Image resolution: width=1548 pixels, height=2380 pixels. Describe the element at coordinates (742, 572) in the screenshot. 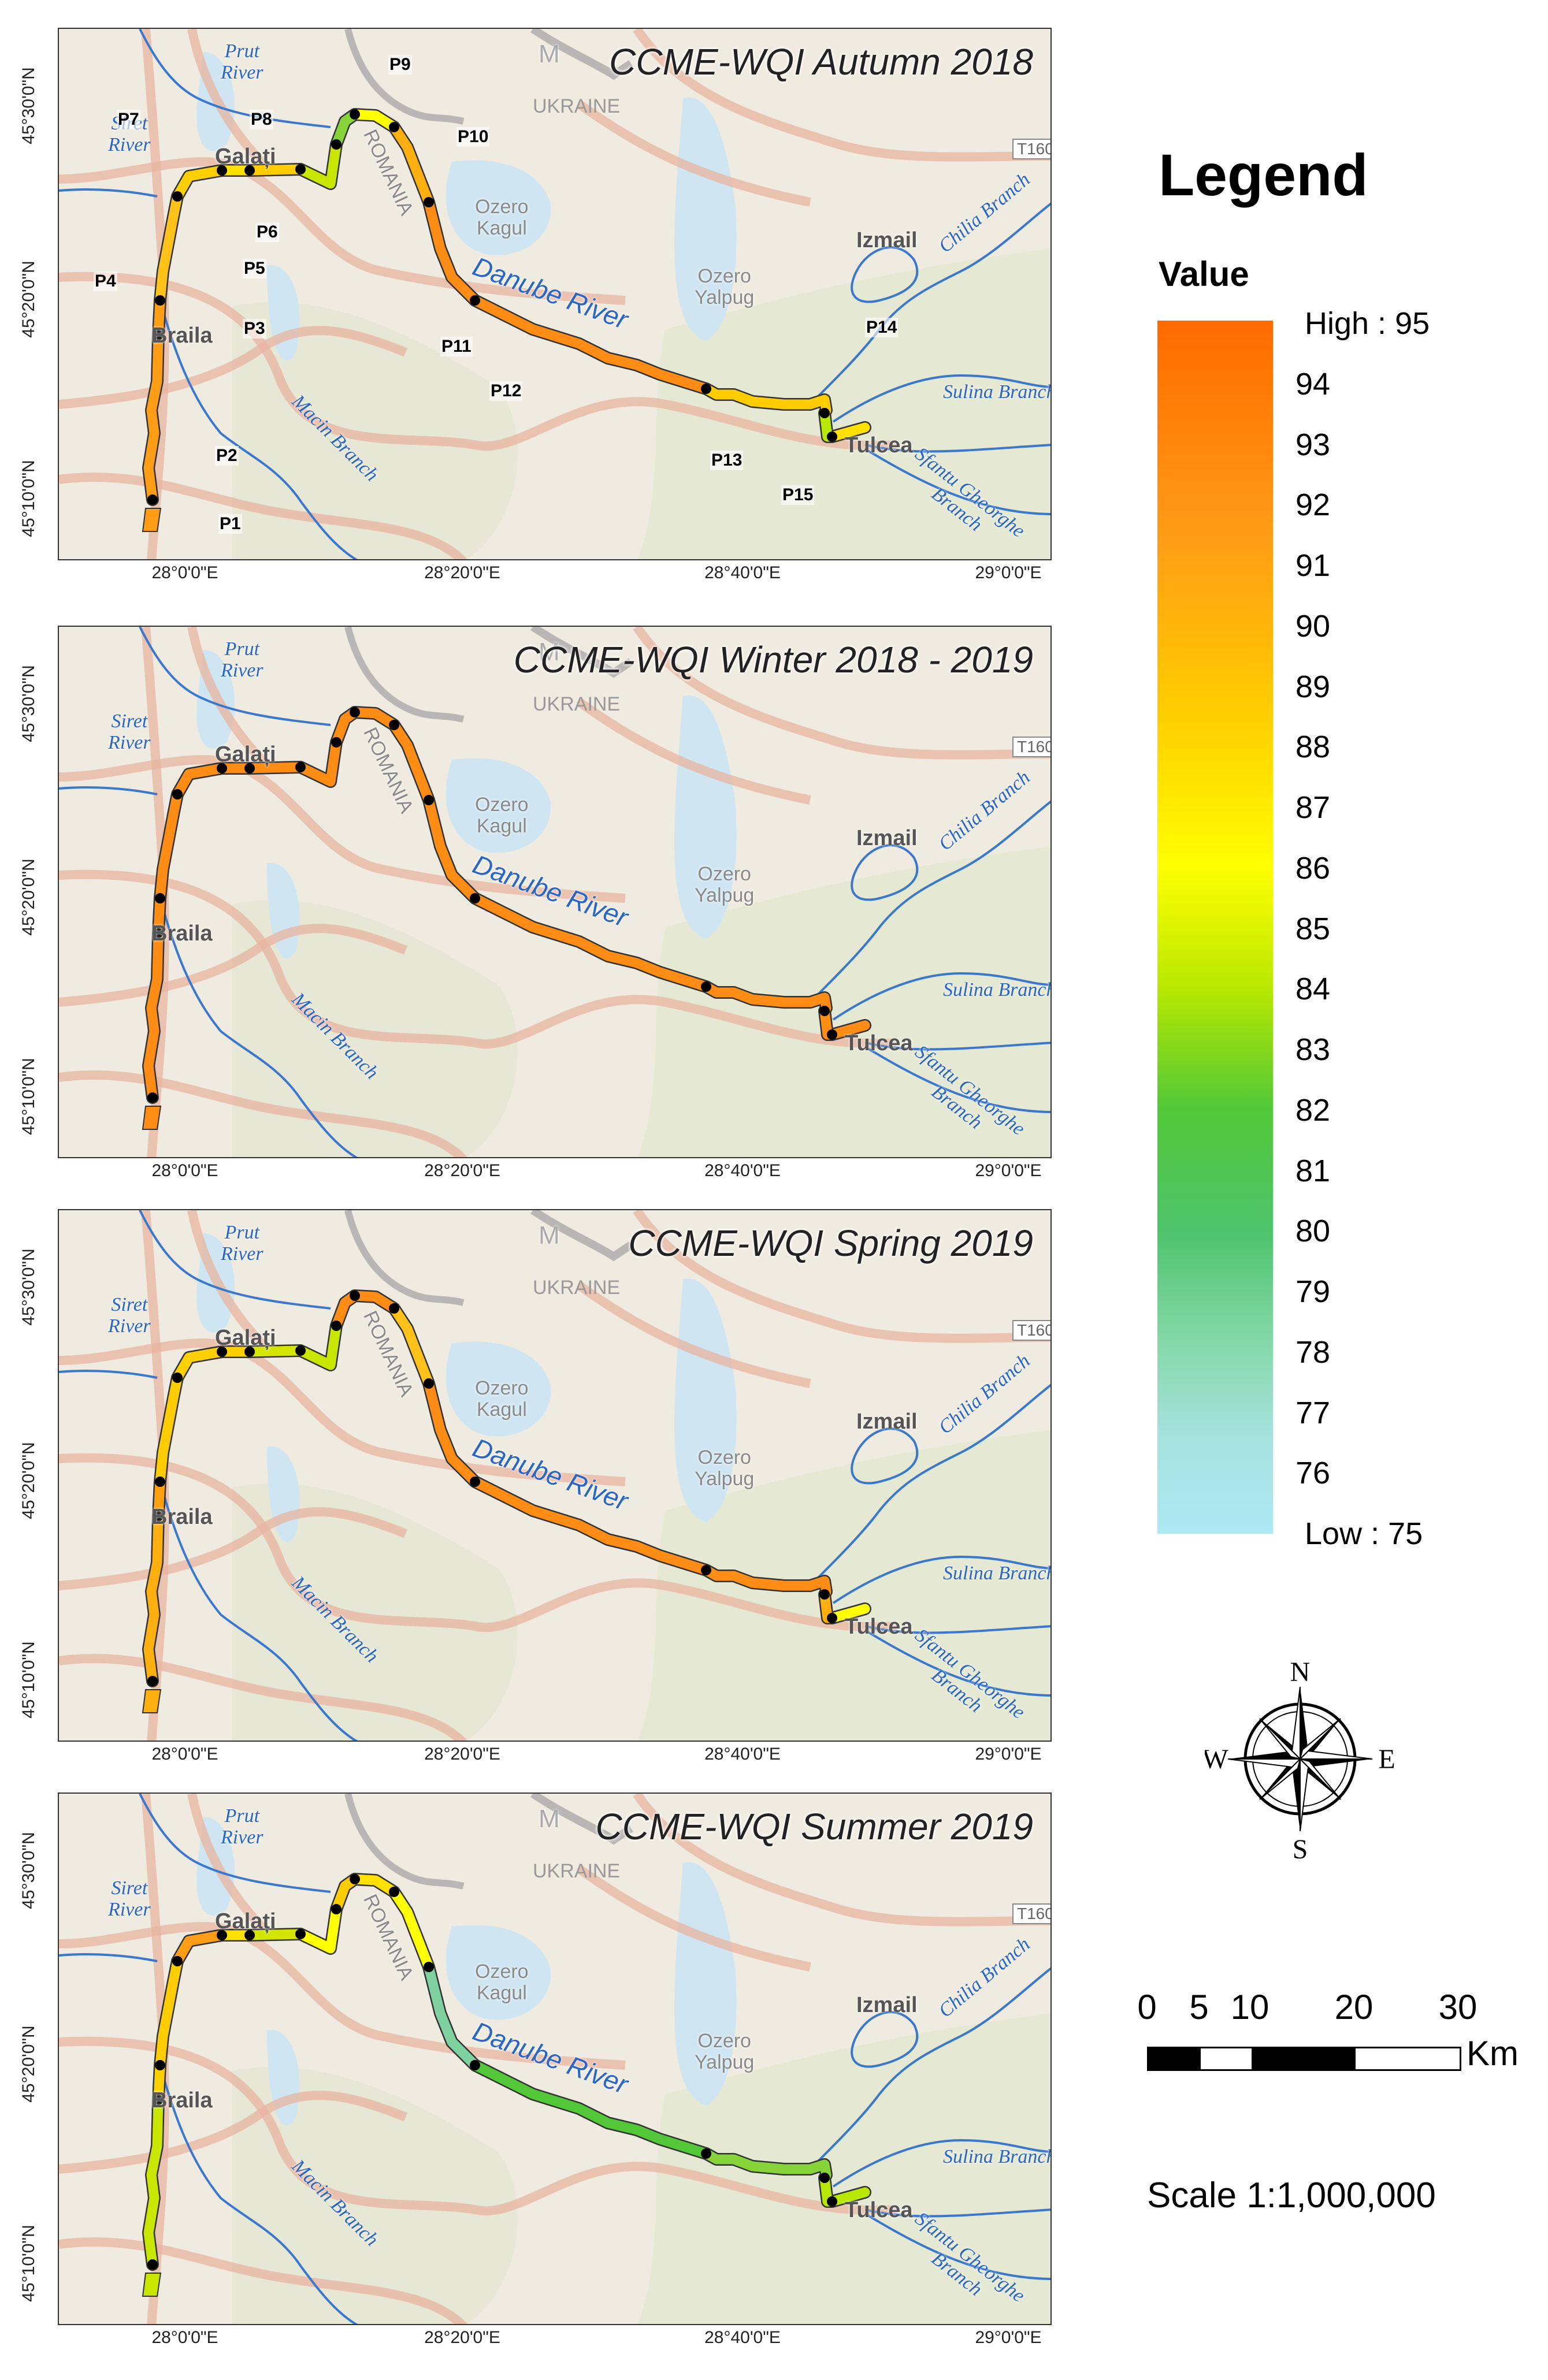

I see `x-axis-label: 28°40'0"E` at that location.